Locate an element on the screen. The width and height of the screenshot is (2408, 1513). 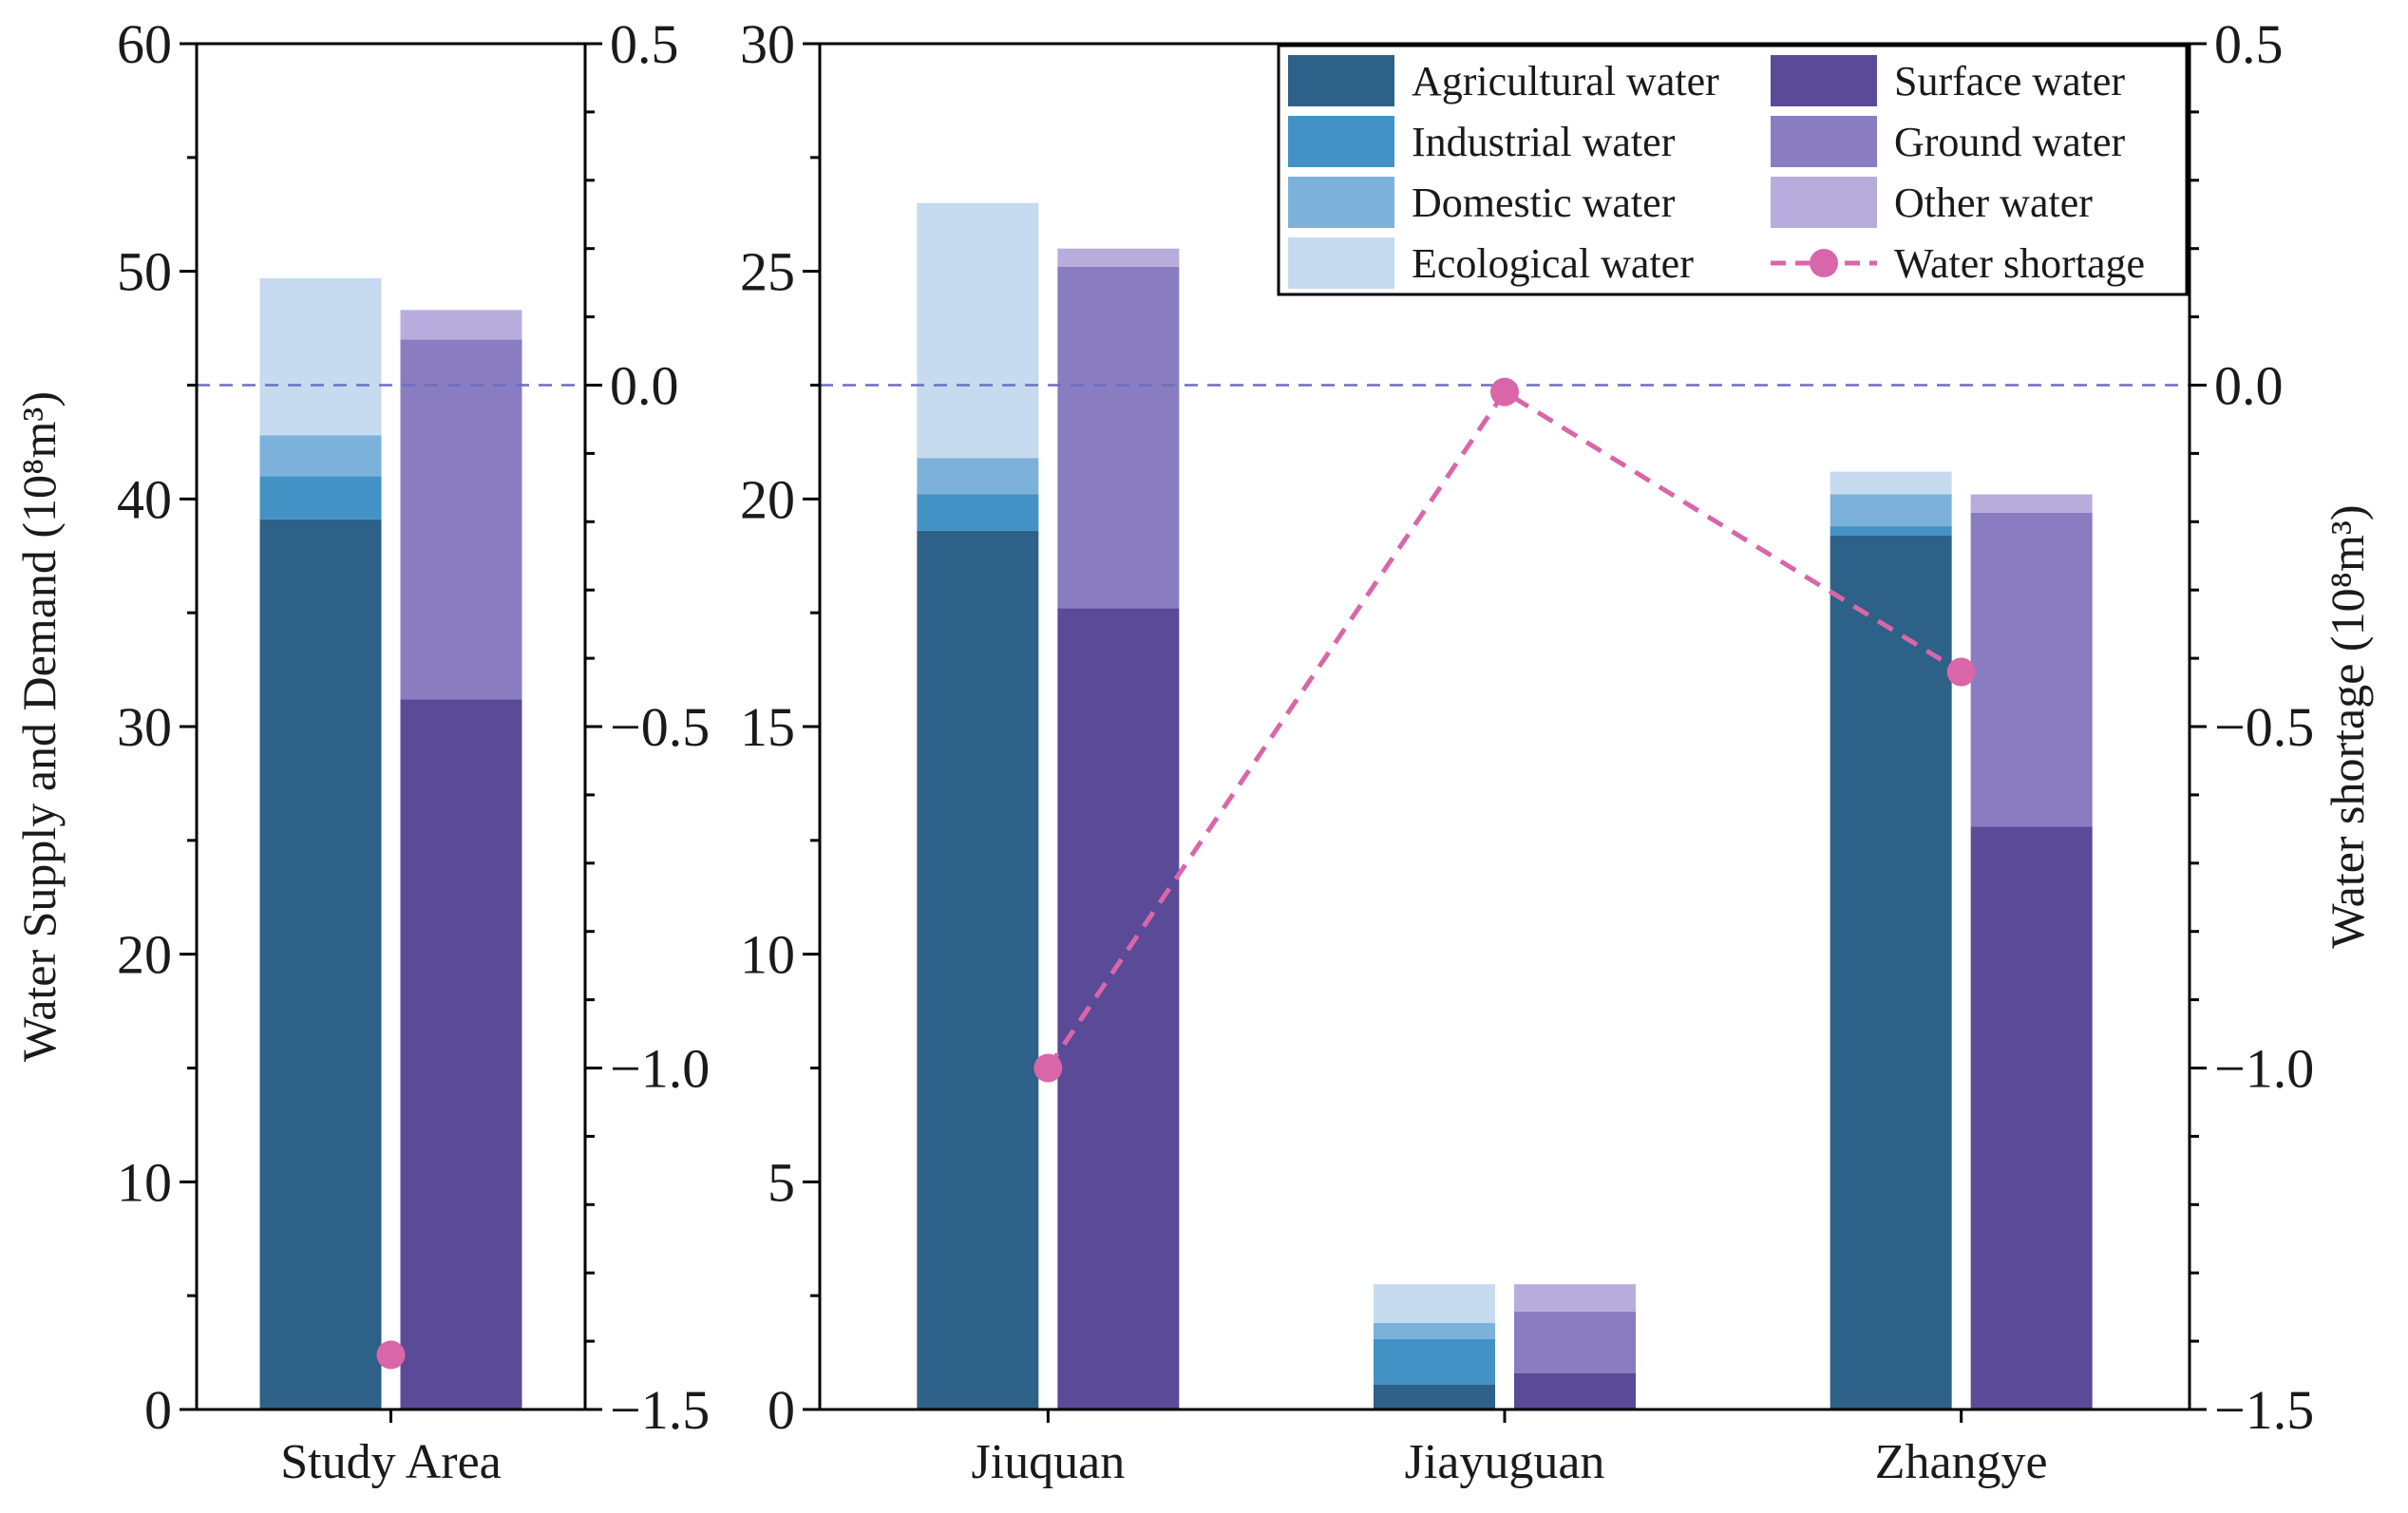
bar-jiayuguan-ground-water is located at coordinates (1575, 1342).